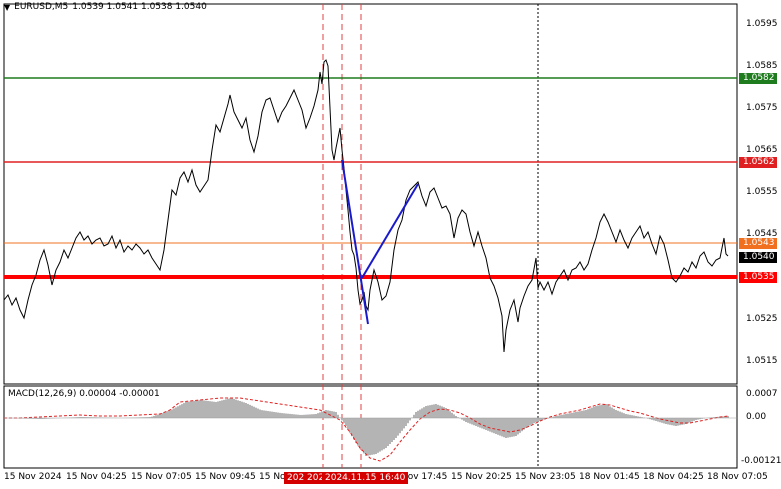 The height and width of the screenshot is (489, 781). I want to click on time-tick: 18 Nov 04:25, so click(673, 477).